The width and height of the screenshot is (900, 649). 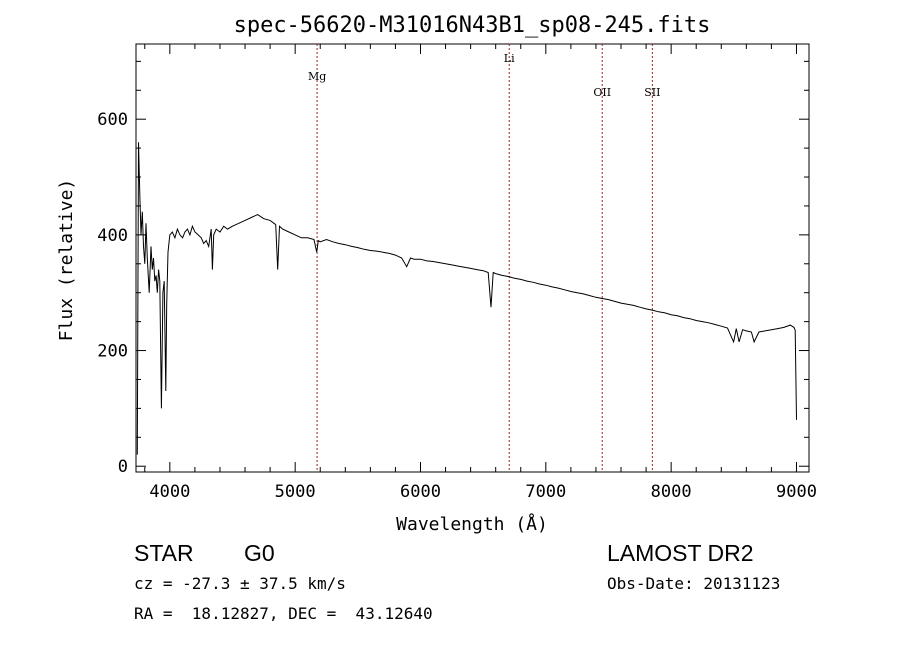 I want to click on y-tick-label: 600, so click(x=112, y=120).